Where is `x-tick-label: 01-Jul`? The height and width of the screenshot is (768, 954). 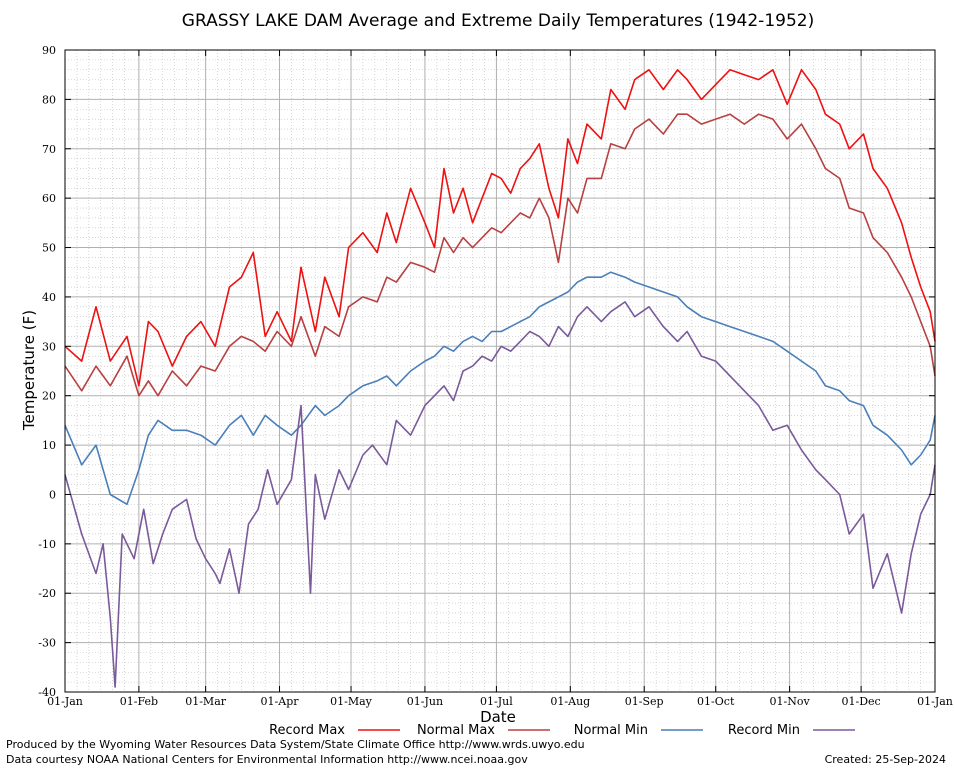 x-tick-label: 01-Jul is located at coordinates (496, 701).